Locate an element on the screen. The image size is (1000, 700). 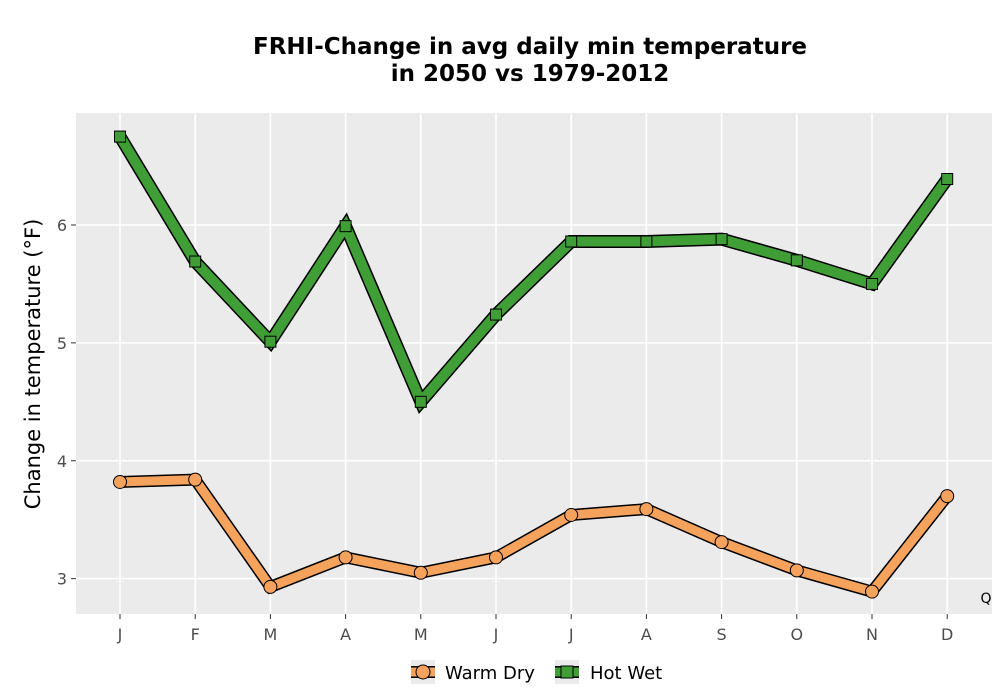
x-tick-label: S is located at coordinates (722, 634).